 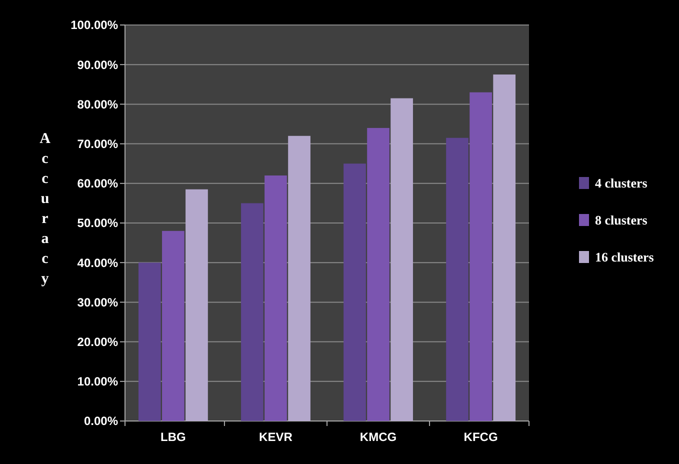 I want to click on y-tick-label: 100.00%, so click(x=94, y=25).